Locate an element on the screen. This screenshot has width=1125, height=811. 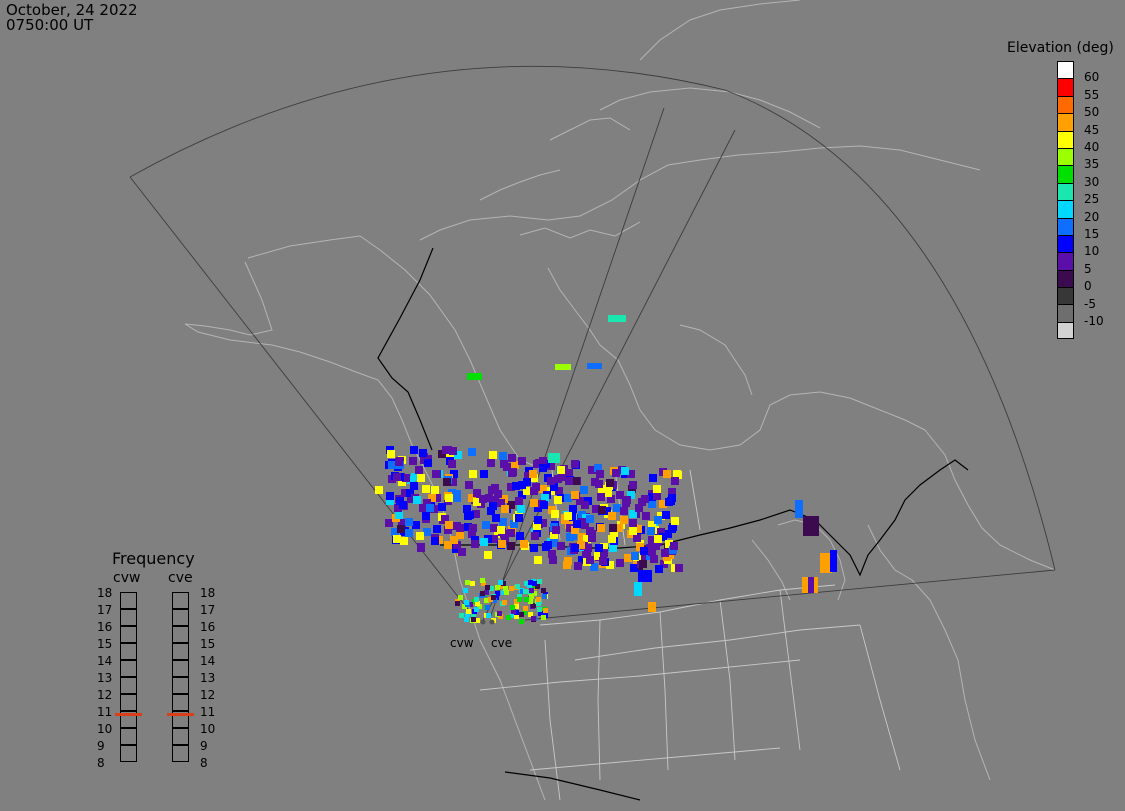
frequency-tick-label: 16 is located at coordinates (208, 626).